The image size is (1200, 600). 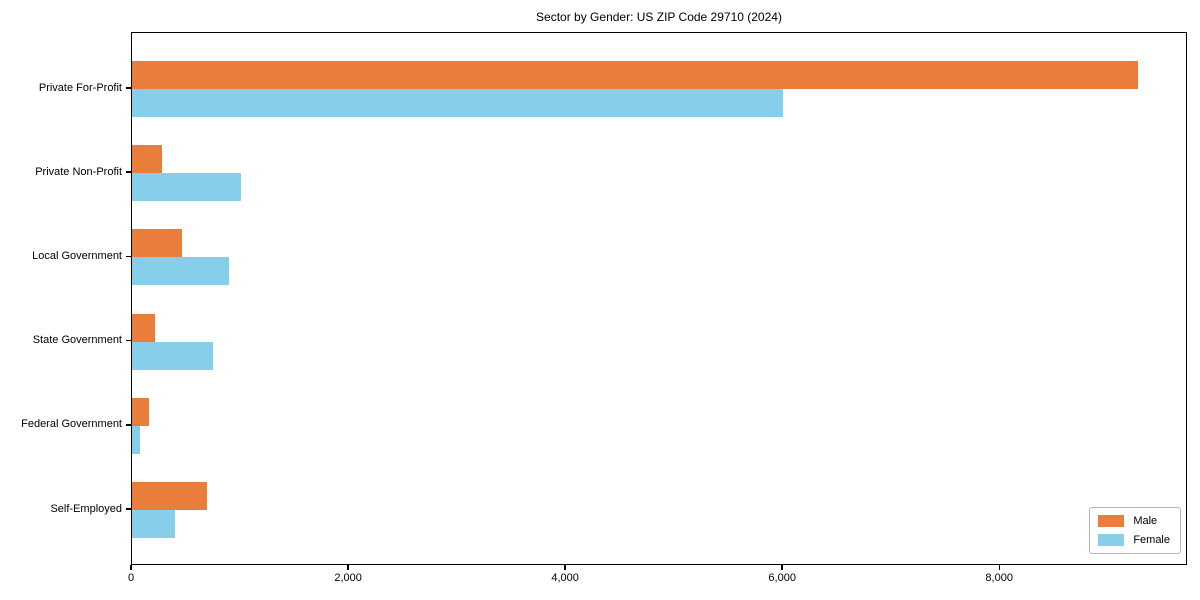 What do you see at coordinates (1145, 521) in the screenshot?
I see `legend-label-male: Male` at bounding box center [1145, 521].